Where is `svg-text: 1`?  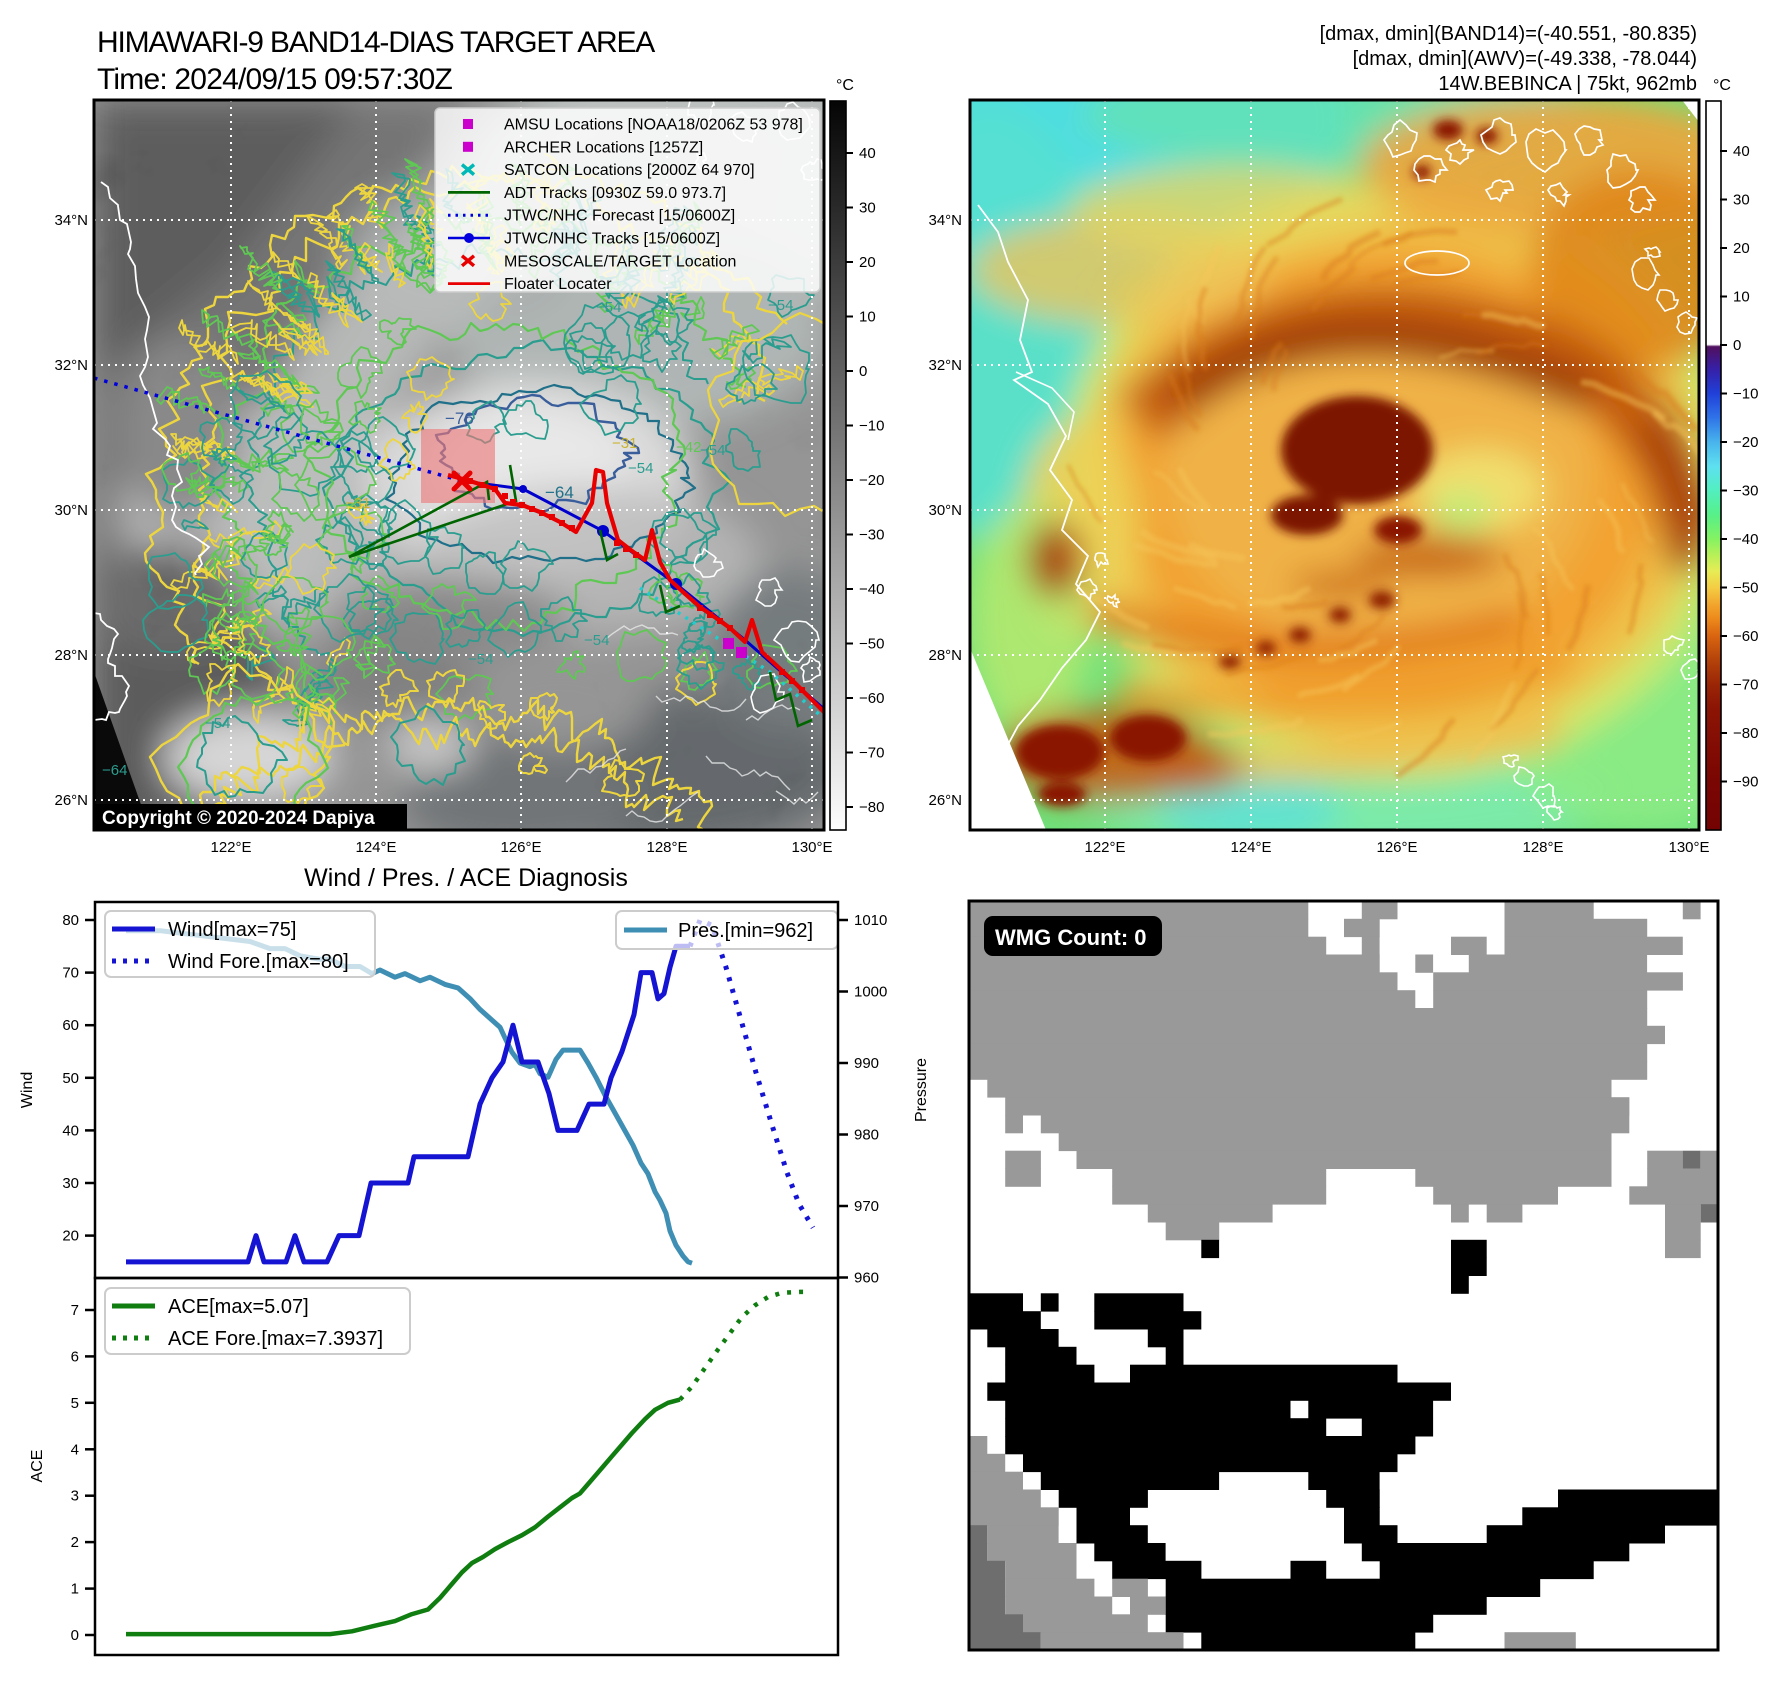 svg-text: 1 is located at coordinates (75, 1589).